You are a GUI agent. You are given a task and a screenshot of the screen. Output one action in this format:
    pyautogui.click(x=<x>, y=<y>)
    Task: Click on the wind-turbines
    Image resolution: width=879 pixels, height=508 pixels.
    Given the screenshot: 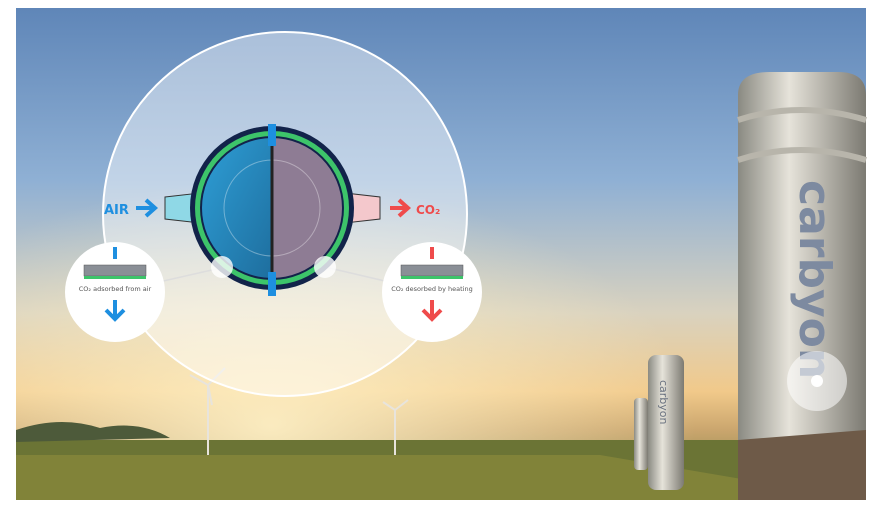 What is the action you would take?
    pyautogui.click(x=299, y=411)
    